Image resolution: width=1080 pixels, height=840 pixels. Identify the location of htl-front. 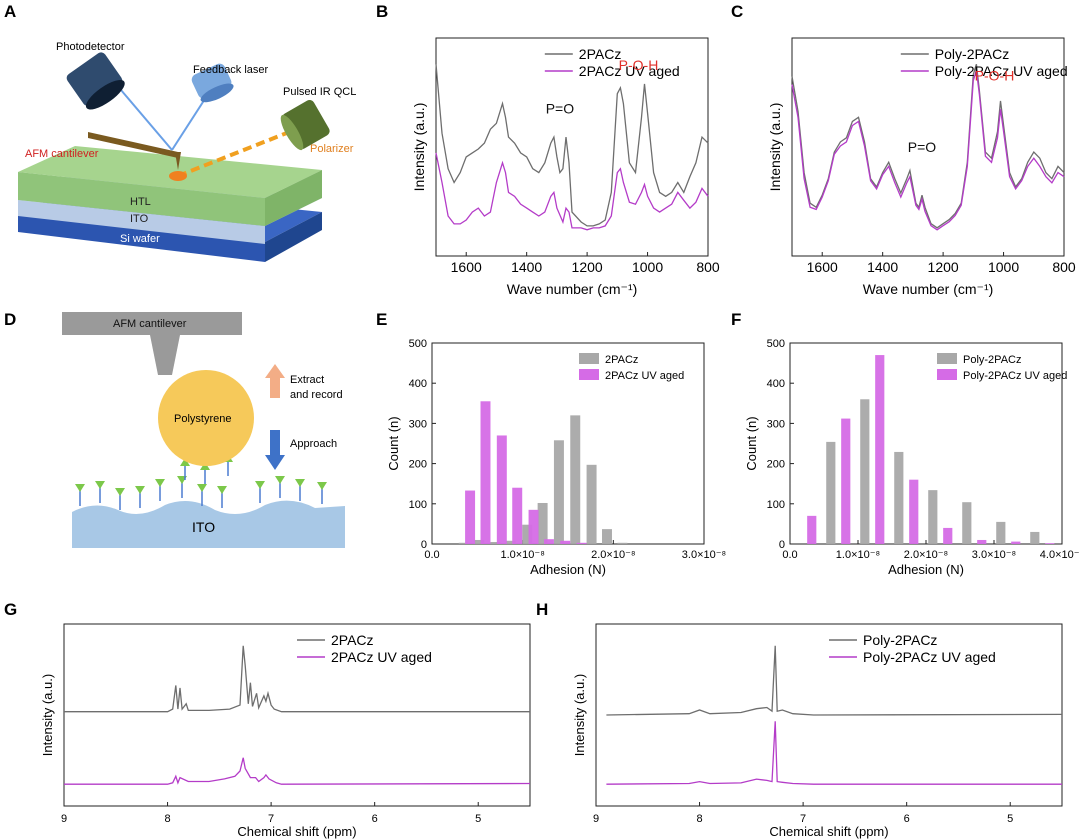
(141, 199).